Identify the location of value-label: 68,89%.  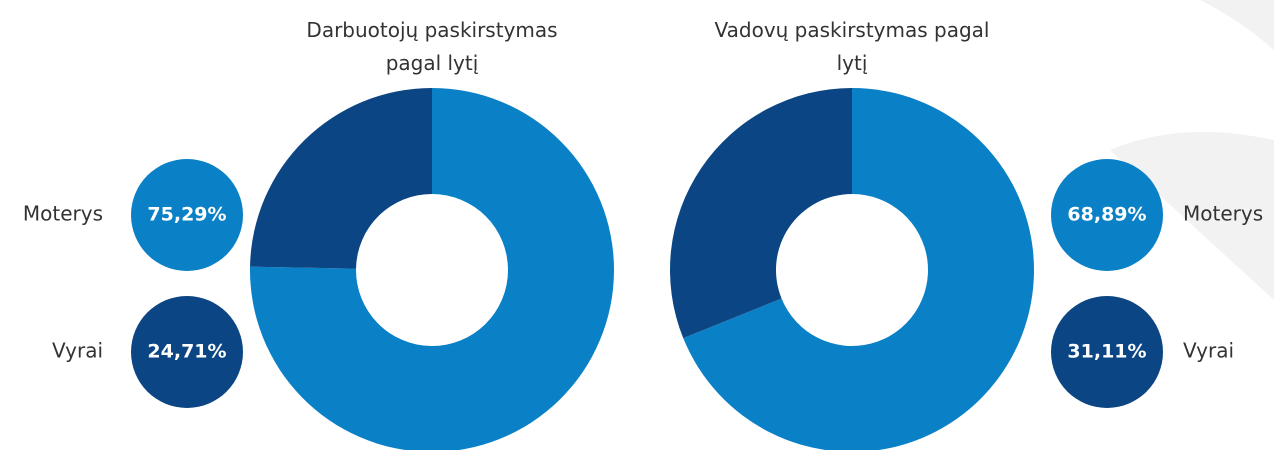
(1106, 215).